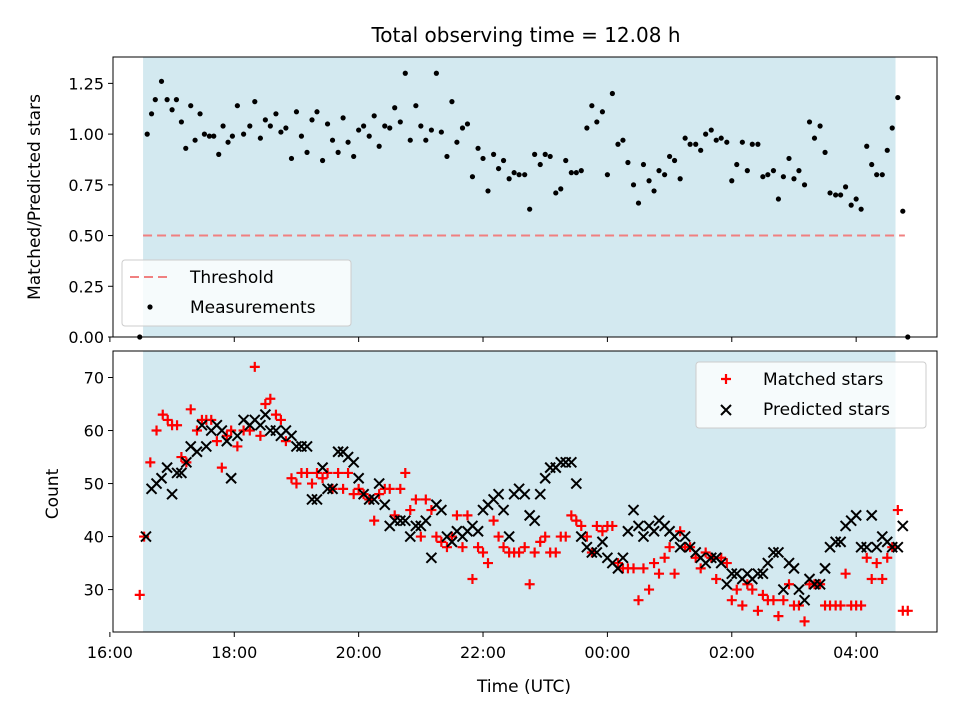 The width and height of the screenshot is (960, 720). Describe the element at coordinates (94, 378) in the screenshot. I see `bottom-y-tick-label: 70` at that location.